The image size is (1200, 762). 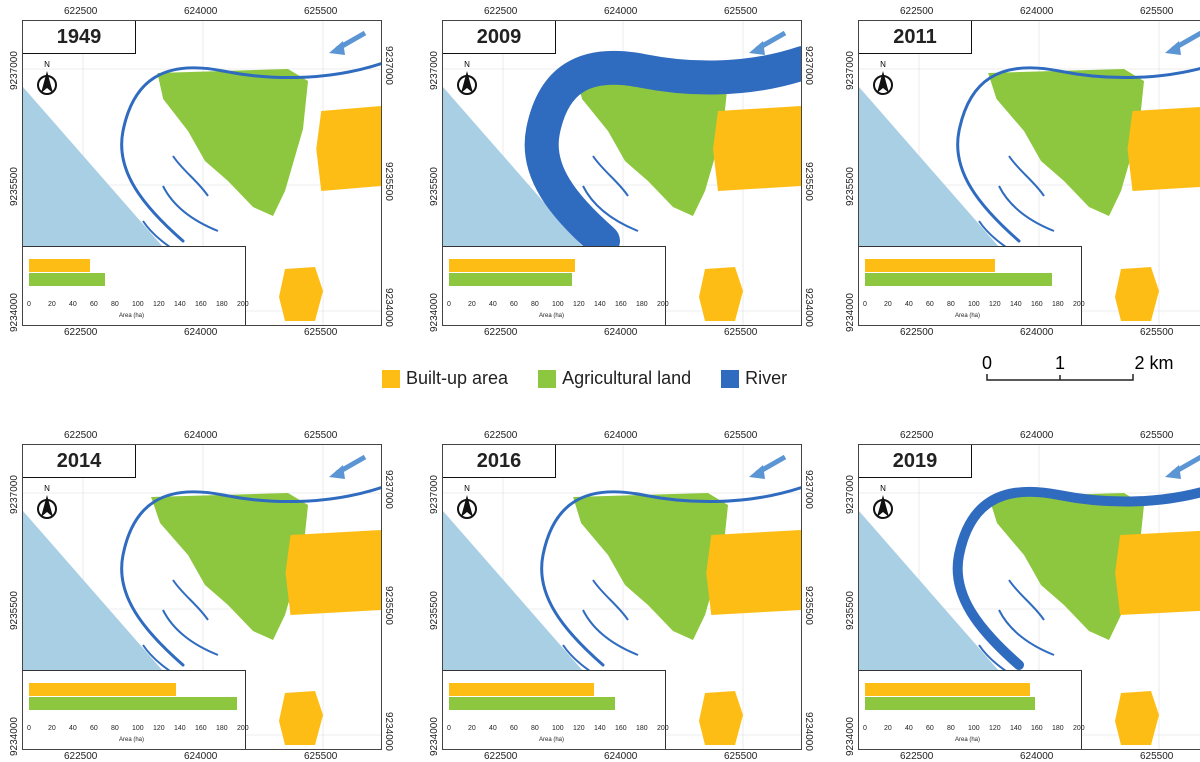 I want to click on year-label: 2014, so click(x=79, y=461).